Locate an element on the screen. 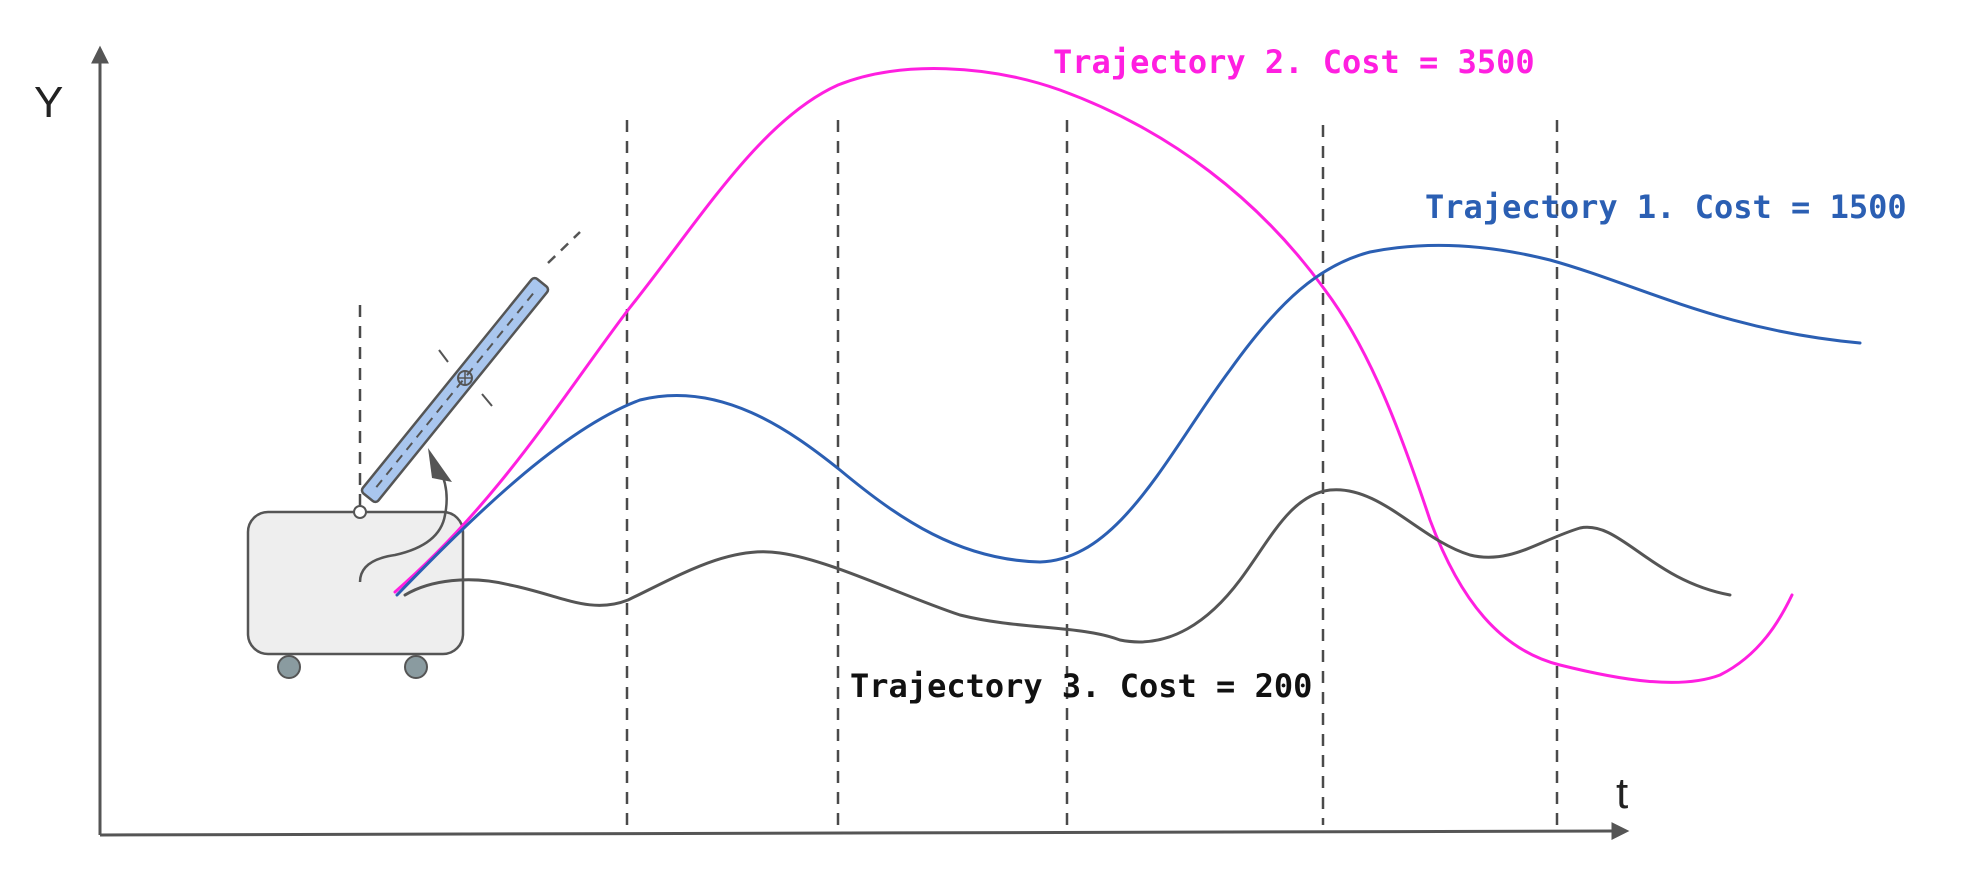 The image size is (1988, 879). robot-arm-icon is located at coordinates (467, 375).